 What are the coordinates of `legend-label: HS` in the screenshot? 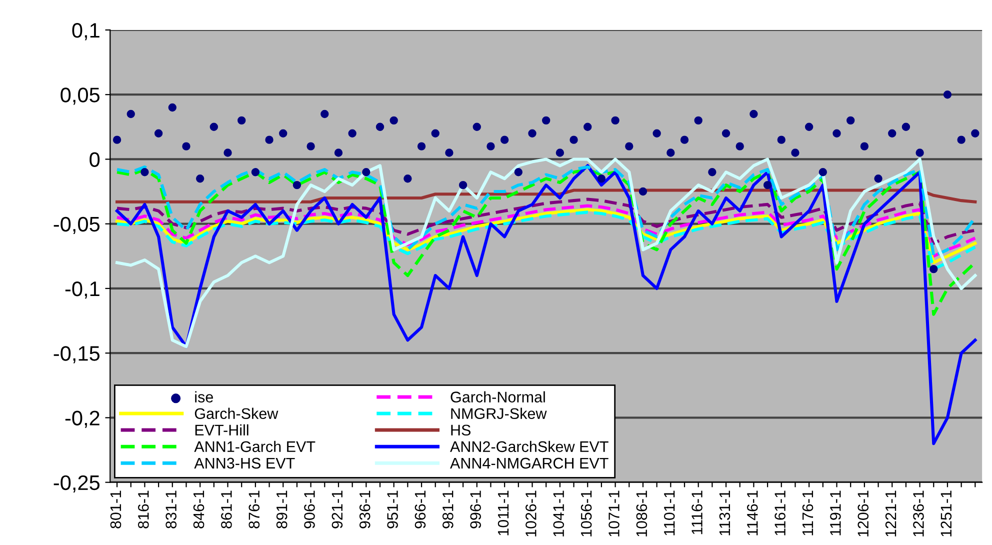 It's located at (461, 430).